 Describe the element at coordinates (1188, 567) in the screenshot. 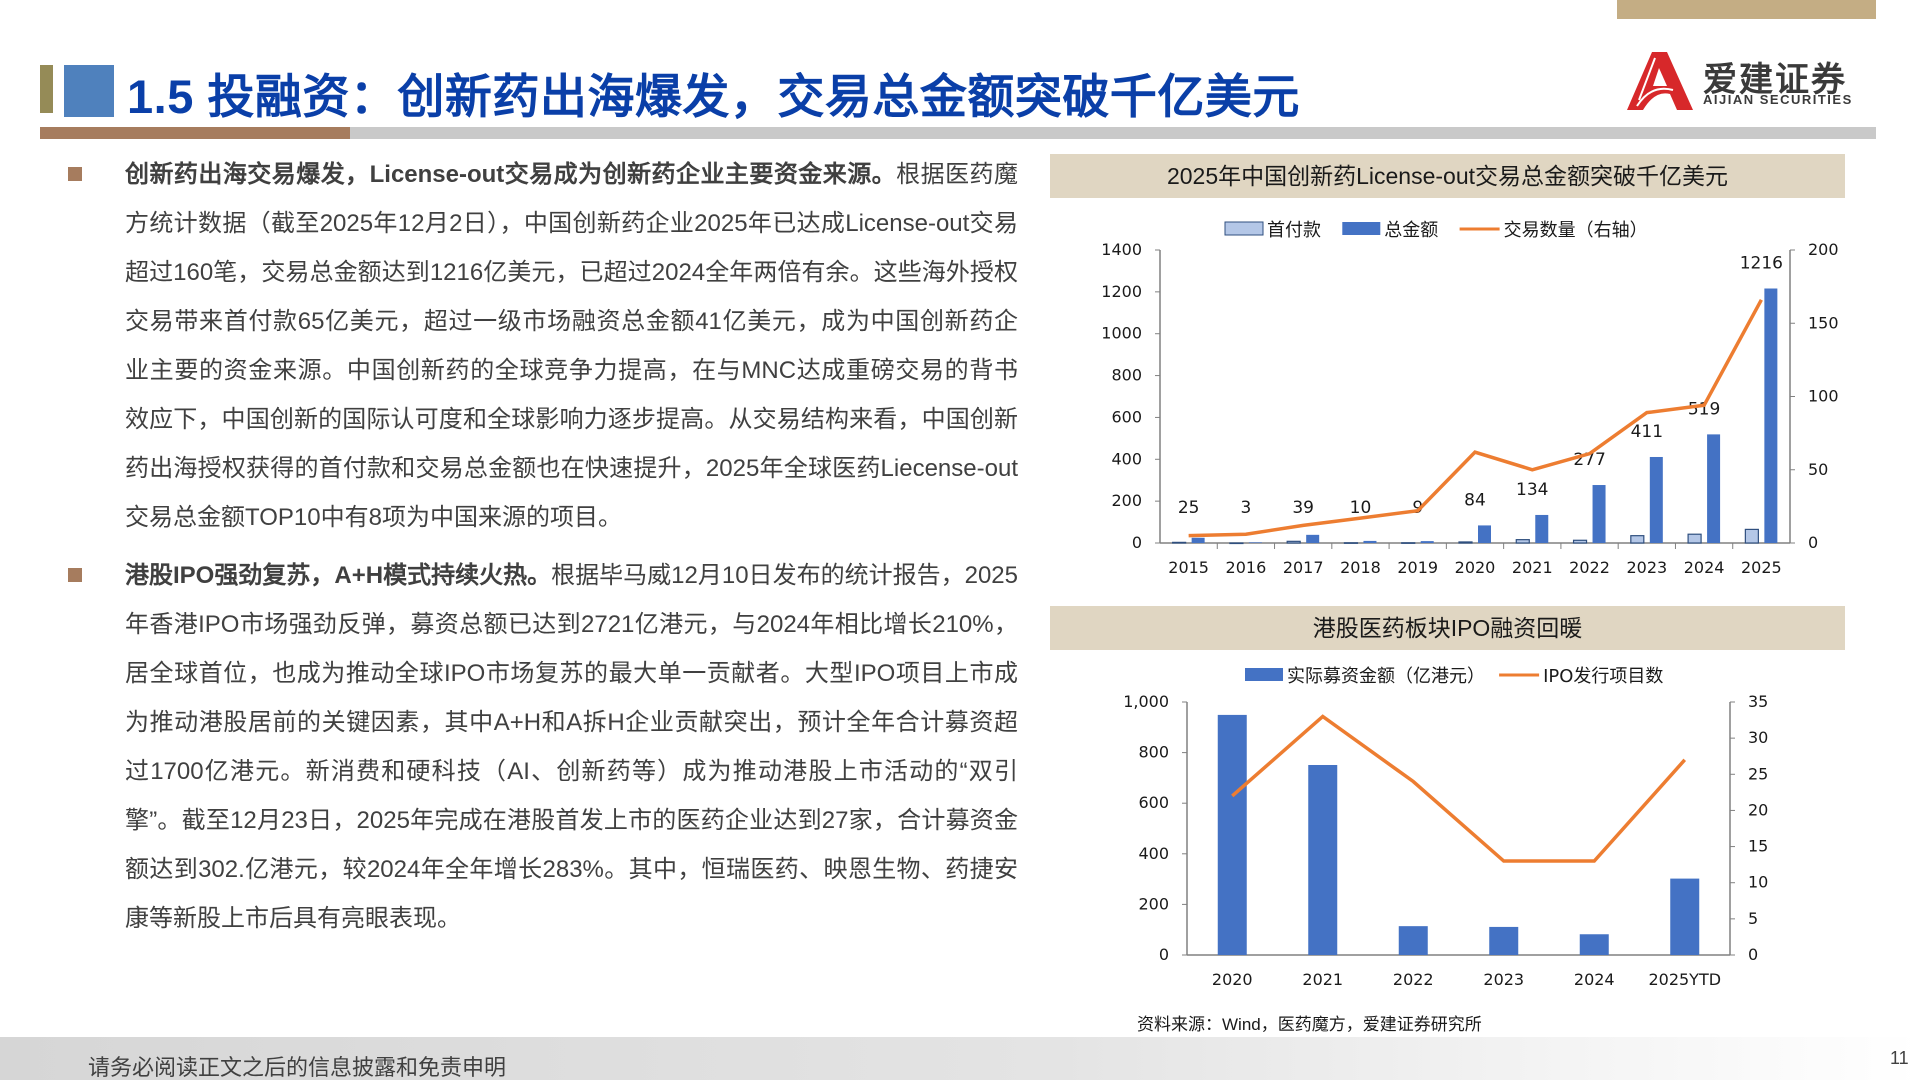

I see `x-tick-label: 2015` at that location.